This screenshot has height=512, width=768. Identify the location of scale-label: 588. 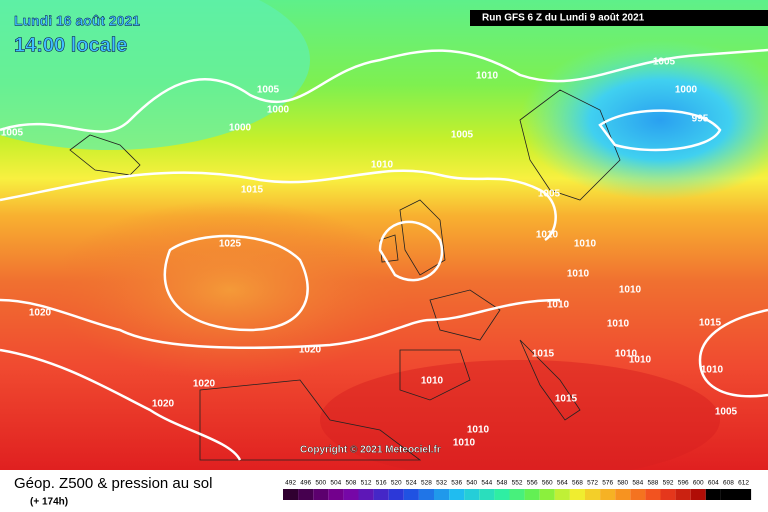
(653, 483).